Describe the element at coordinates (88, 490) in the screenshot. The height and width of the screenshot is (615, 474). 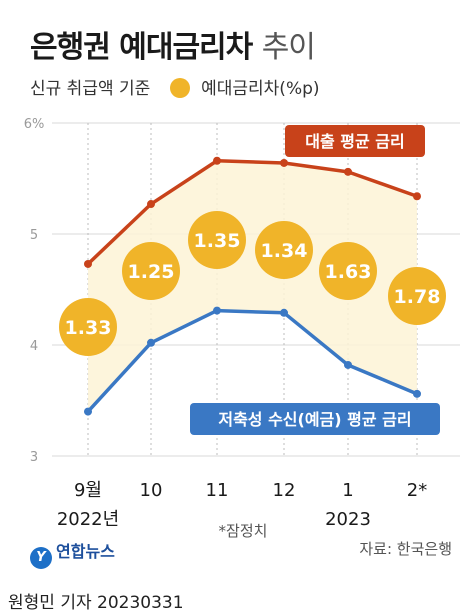
I see `x-tick-label: 9월` at that location.